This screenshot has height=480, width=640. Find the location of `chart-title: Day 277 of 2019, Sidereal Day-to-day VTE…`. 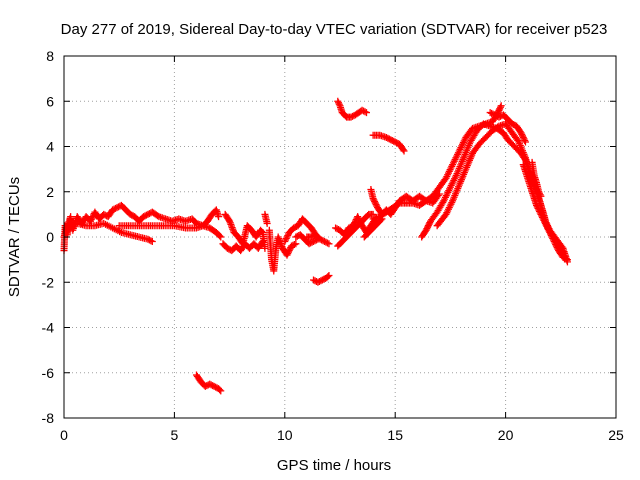

chart-title: Day 277 of 2019, Sidereal Day-to-day VTE… is located at coordinates (334, 29).